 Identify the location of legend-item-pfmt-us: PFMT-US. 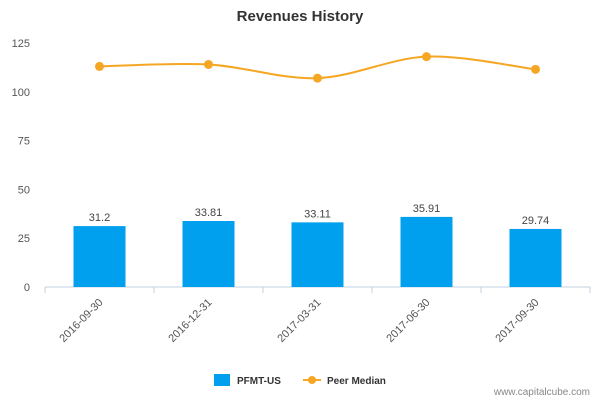
(247, 380).